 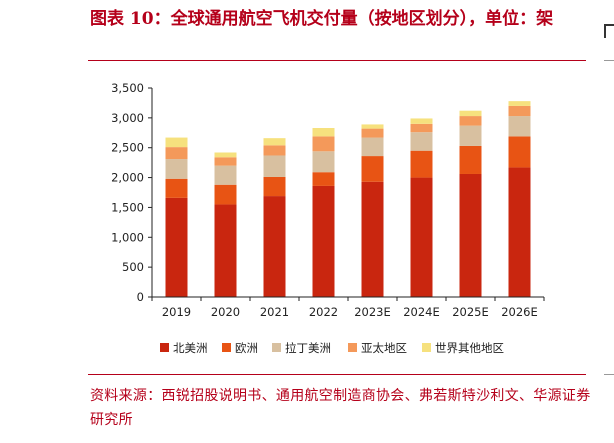 What do you see at coordinates (332, 348) in the screenshot?
I see `legend: 北美洲 欧洲 拉丁美洲 亚太地区 世界其他地区` at bounding box center [332, 348].